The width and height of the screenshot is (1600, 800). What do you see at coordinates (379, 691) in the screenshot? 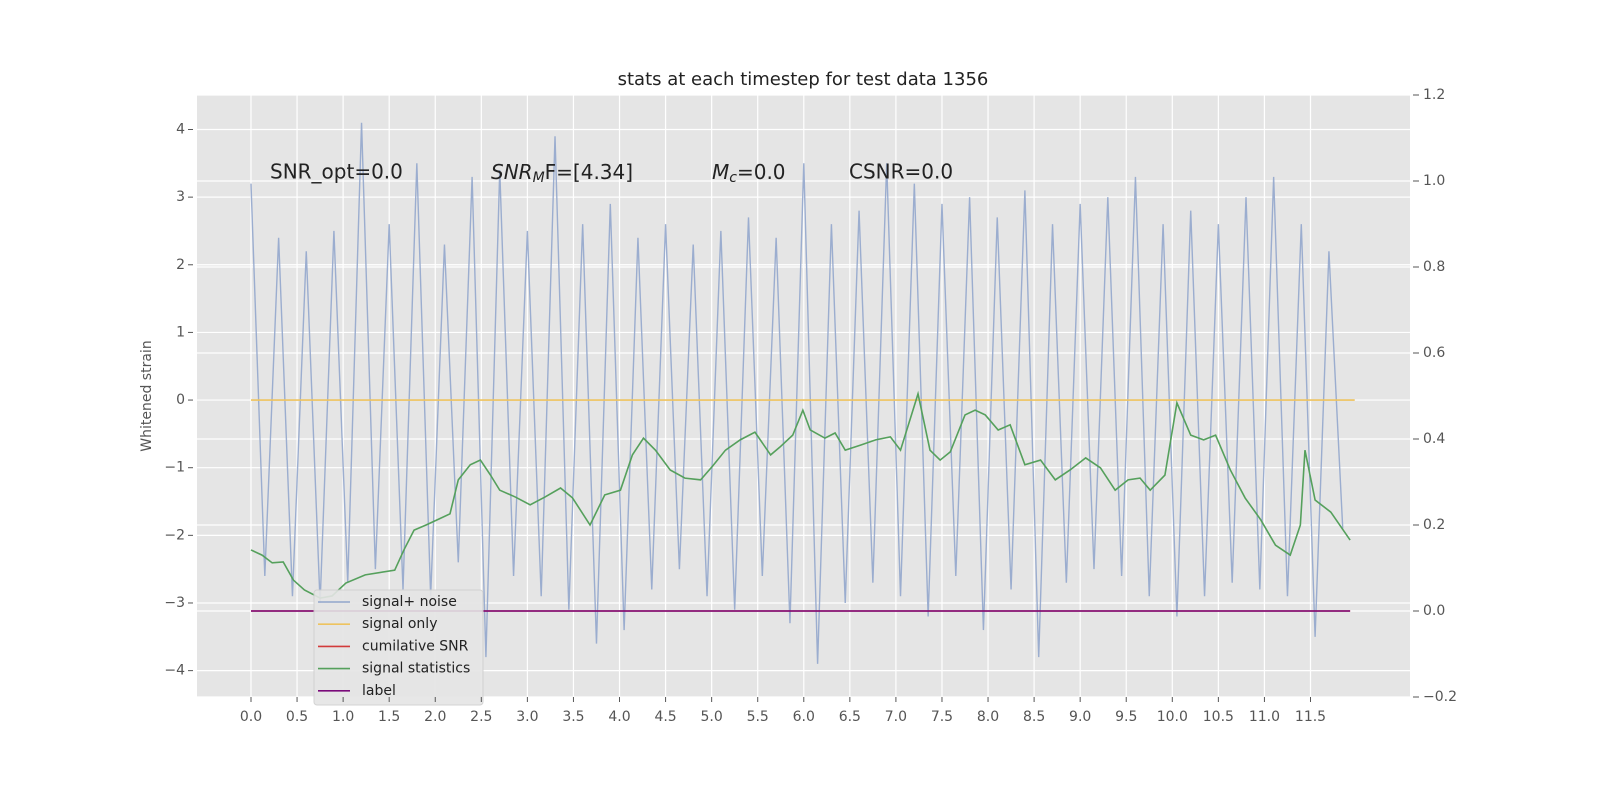
I see `legend-label: label` at bounding box center [379, 691].